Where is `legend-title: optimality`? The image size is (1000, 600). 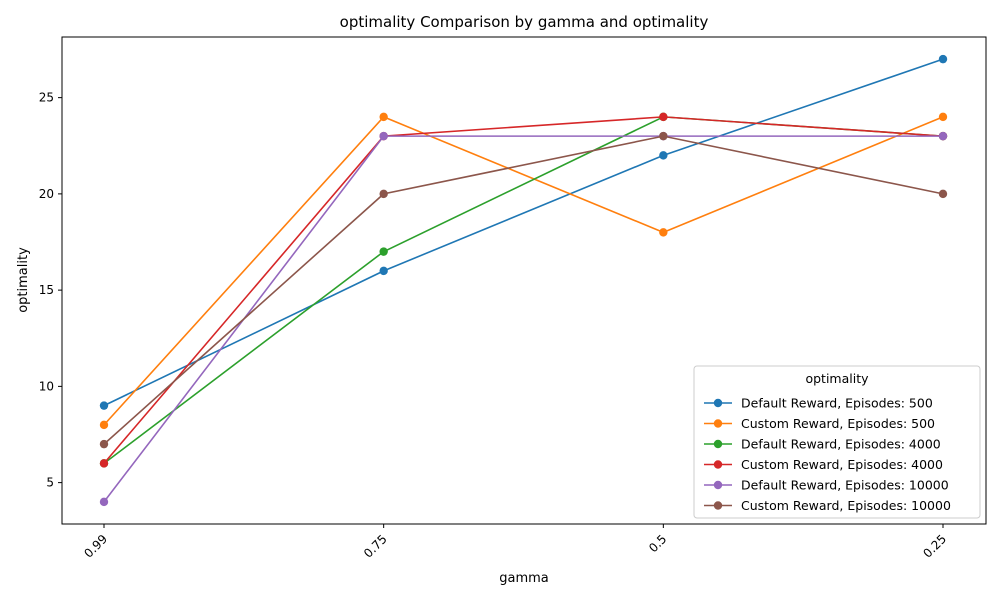
legend-title: optimality is located at coordinates (837, 378).